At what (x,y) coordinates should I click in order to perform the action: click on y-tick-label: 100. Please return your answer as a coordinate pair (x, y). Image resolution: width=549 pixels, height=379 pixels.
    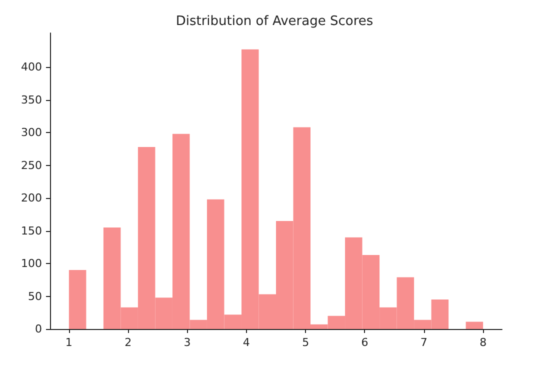
    Looking at the image, I should click on (31, 263).